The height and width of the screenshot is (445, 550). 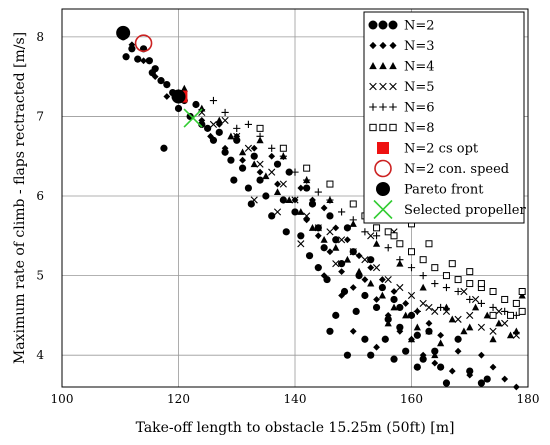 What do you see at coordinates (402, 108) in the screenshot?
I see `legend-item: N=6` at bounding box center [402, 108].